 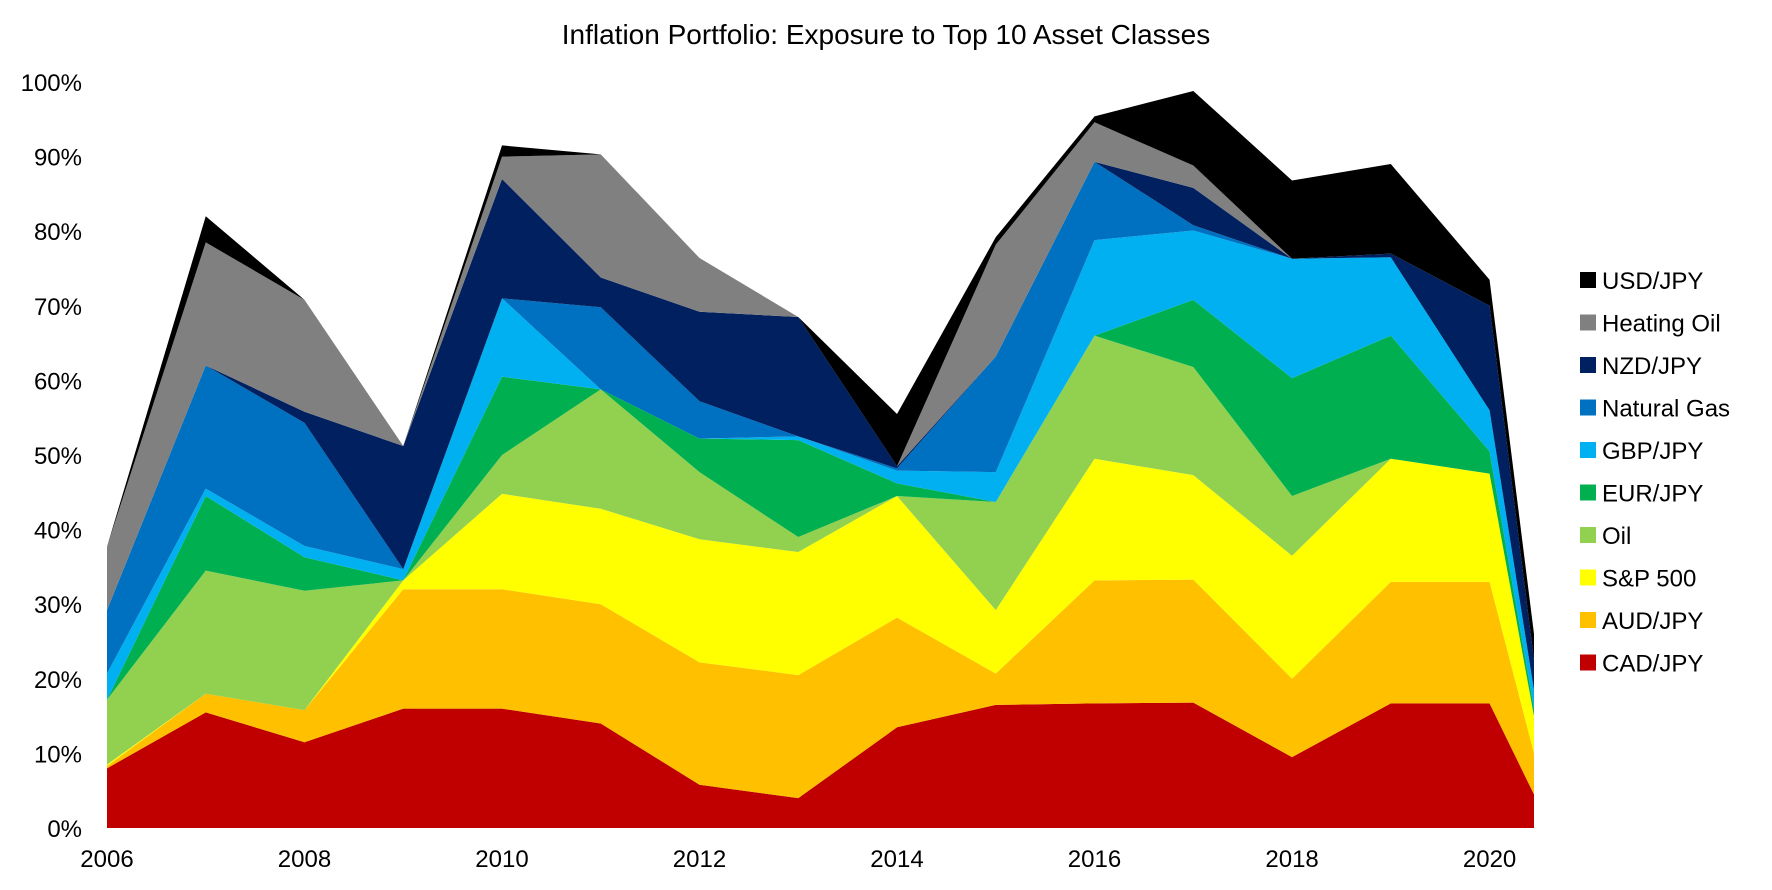 What do you see at coordinates (1652, 494) in the screenshot?
I see `legend-label: EUR/JPY` at bounding box center [1652, 494].